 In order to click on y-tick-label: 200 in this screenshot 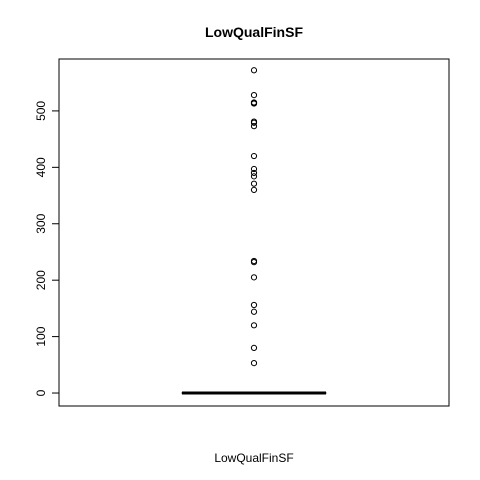, I will do `click(41, 280)`.